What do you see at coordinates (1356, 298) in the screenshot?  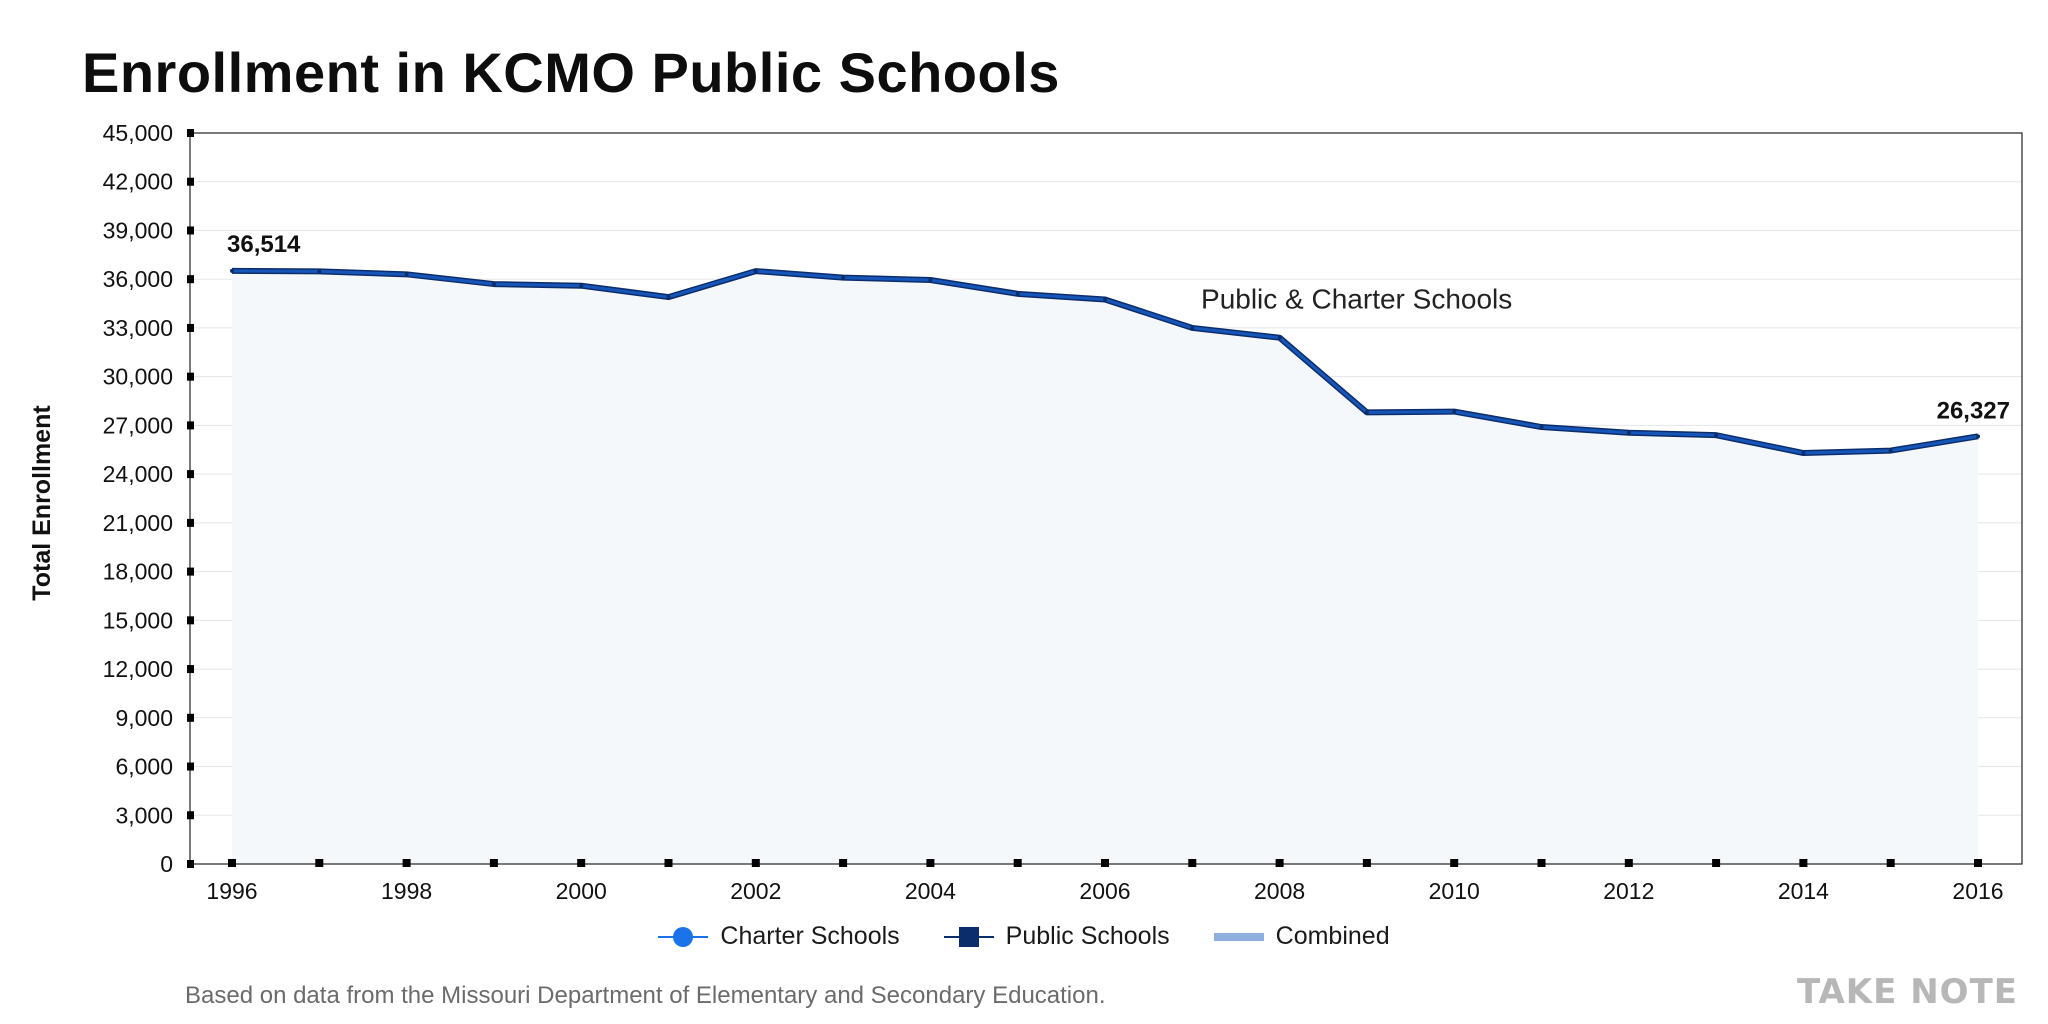 I see `annotation-series-label: Public & Charter Schools` at bounding box center [1356, 298].